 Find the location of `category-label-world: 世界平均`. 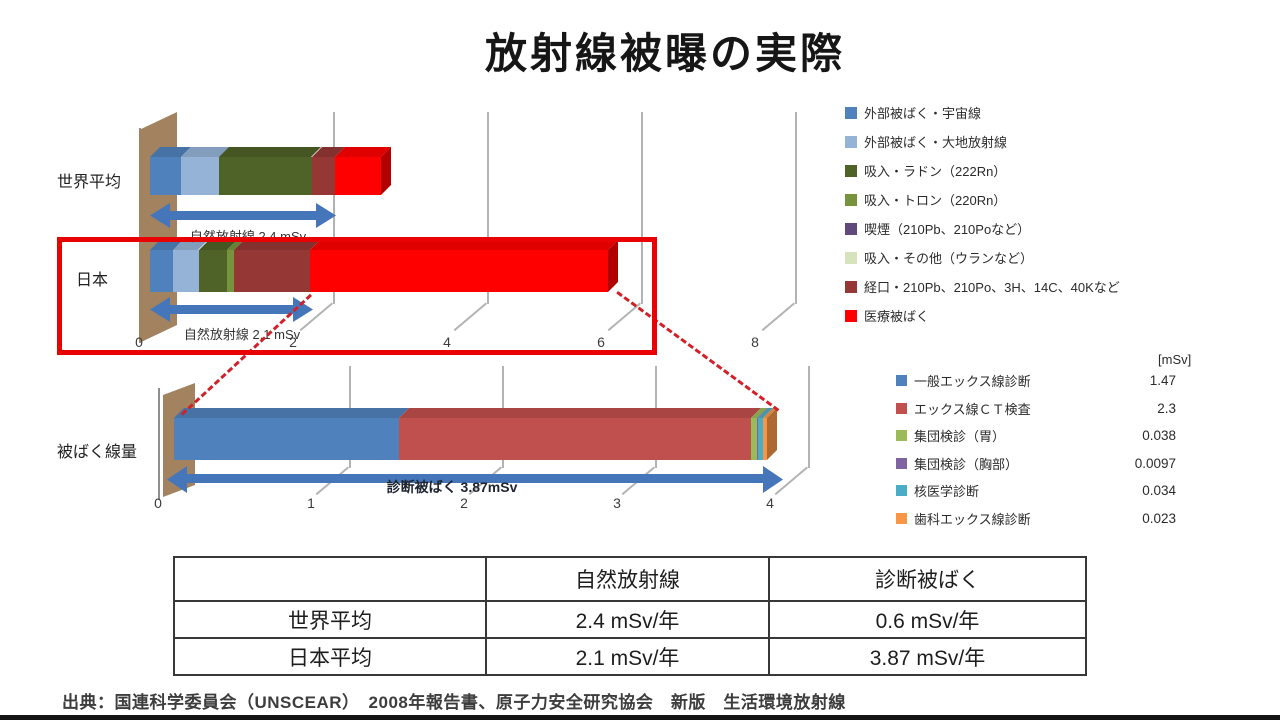

category-label-world: 世界平均 is located at coordinates (89, 182).